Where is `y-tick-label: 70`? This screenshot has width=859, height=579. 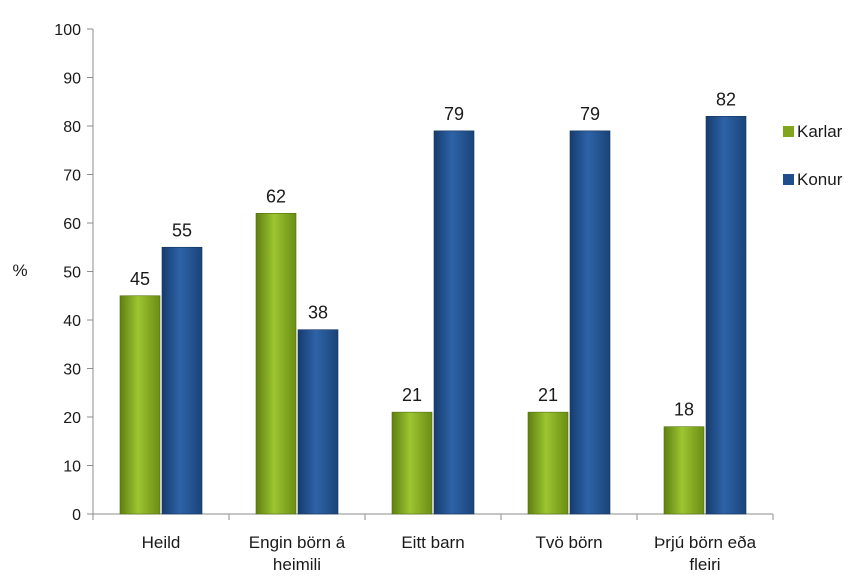
y-tick-label: 70 is located at coordinates (72, 176).